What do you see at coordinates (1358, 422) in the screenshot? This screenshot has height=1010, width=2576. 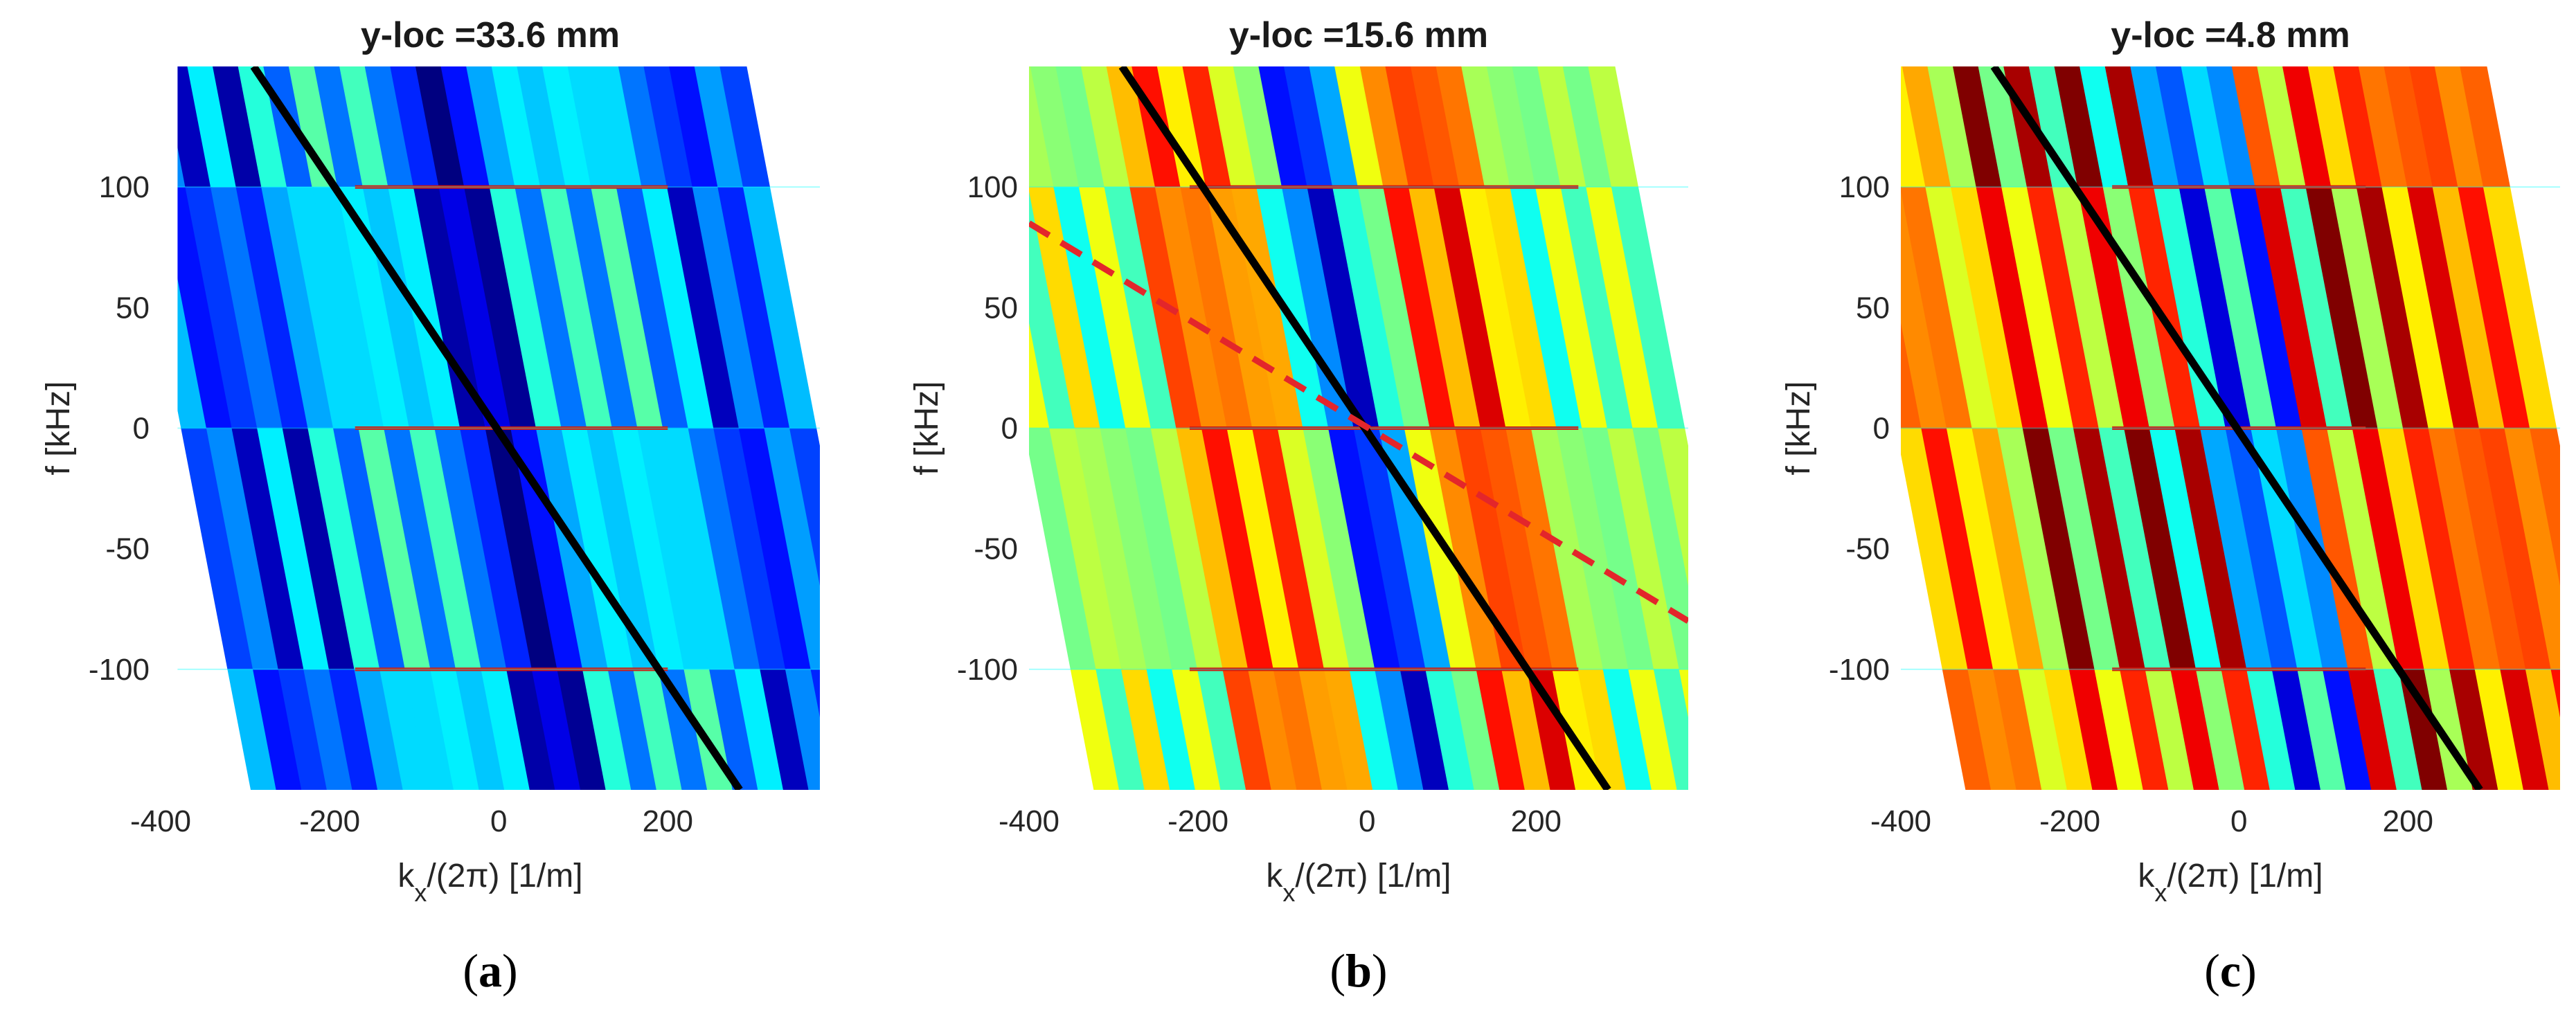 I see `dispersion-line-dashed` at bounding box center [1358, 422].